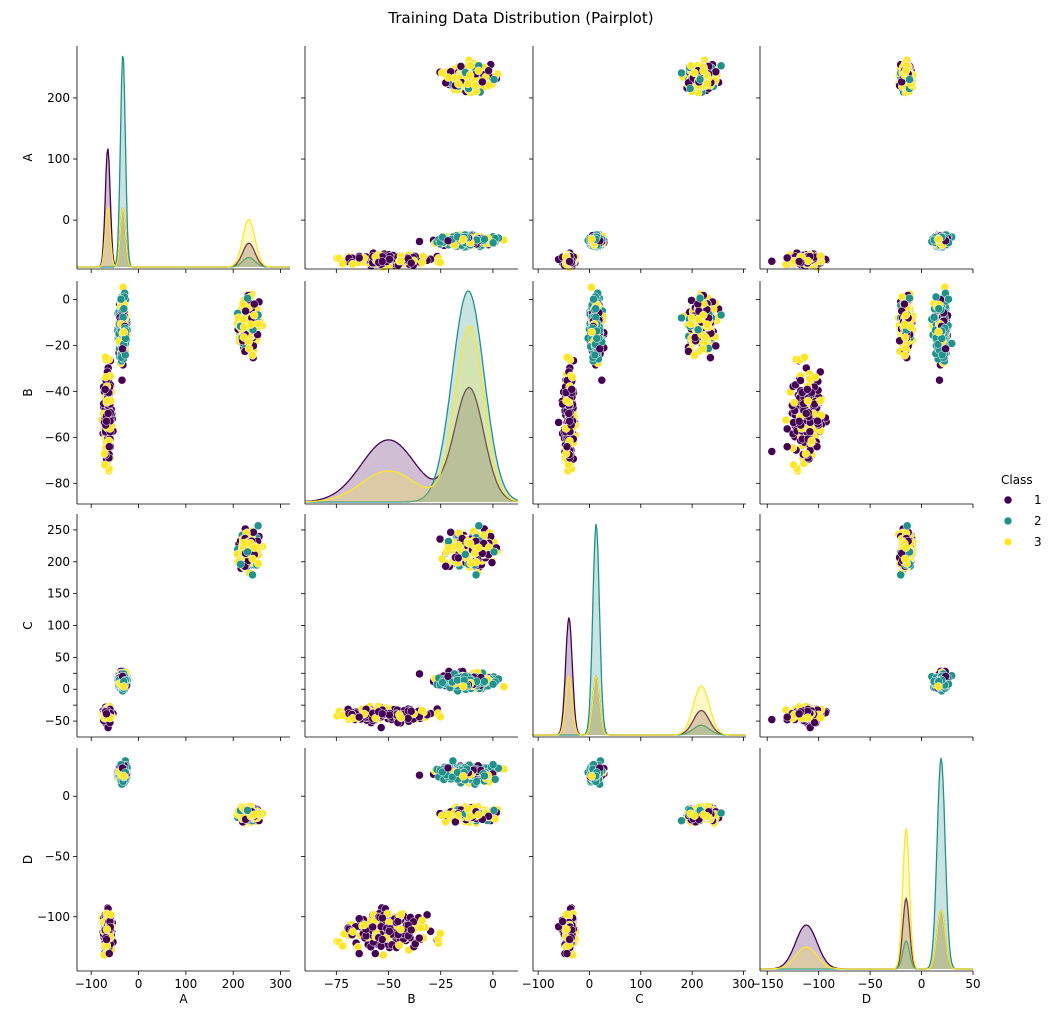 This screenshot has height=1028, width=1054. I want to click on y-tick-label-B-4: 0, so click(66, 299).